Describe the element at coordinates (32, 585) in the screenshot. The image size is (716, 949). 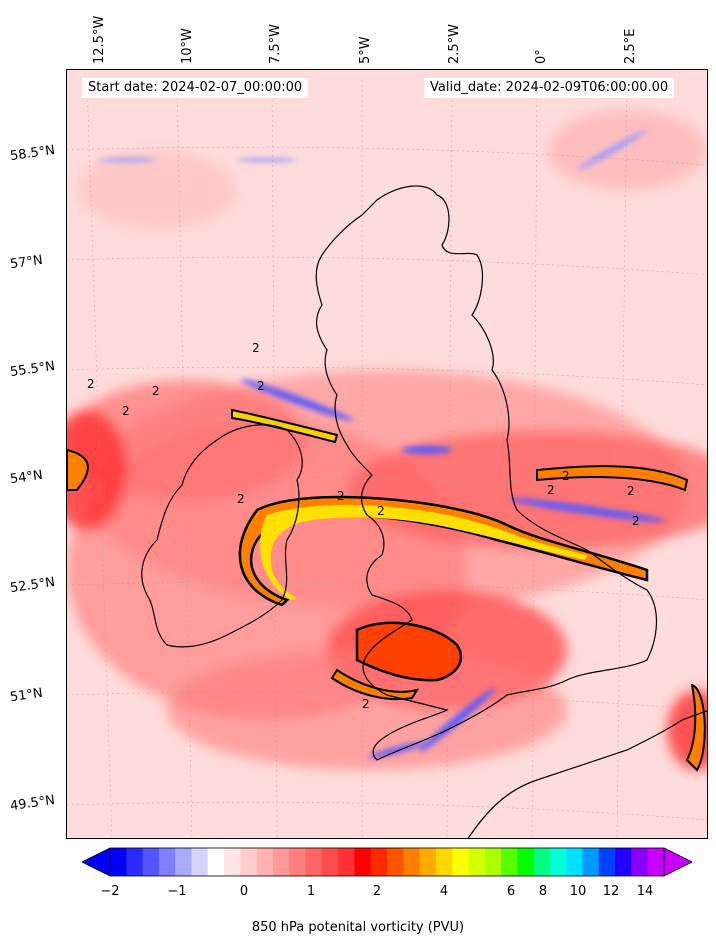
I see `latitude-label: 52.5°N` at that location.